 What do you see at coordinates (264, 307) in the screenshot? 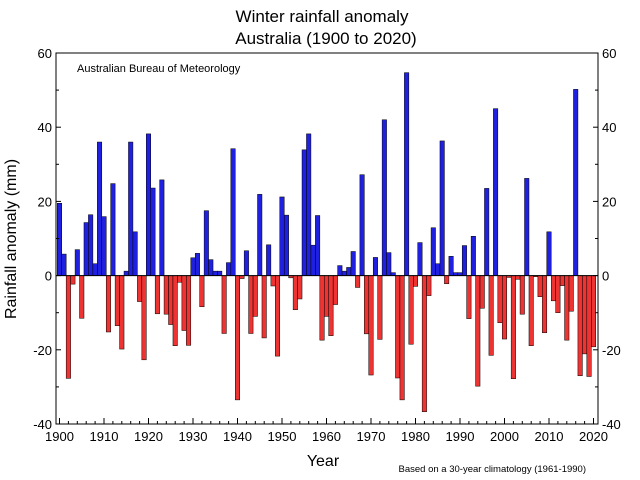
I see `bar-1946` at bounding box center [264, 307].